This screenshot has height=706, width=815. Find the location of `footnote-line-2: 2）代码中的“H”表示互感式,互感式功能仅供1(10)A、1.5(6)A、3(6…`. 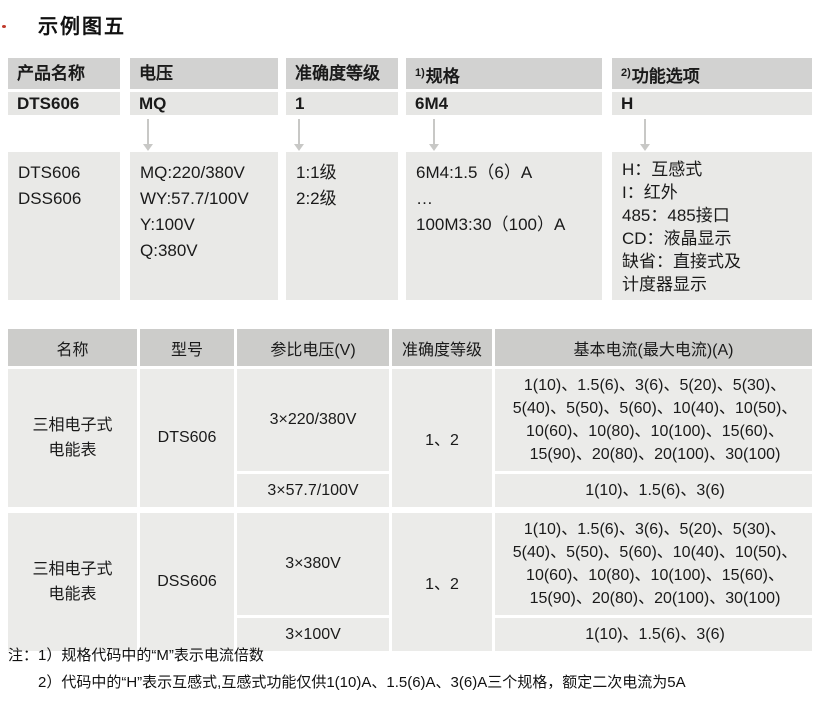

footnote-line-2: 2）代码中的“H”表示互感式,互感式功能仅供1(10)A、1.5(6)A、3(6… is located at coordinates (362, 682).